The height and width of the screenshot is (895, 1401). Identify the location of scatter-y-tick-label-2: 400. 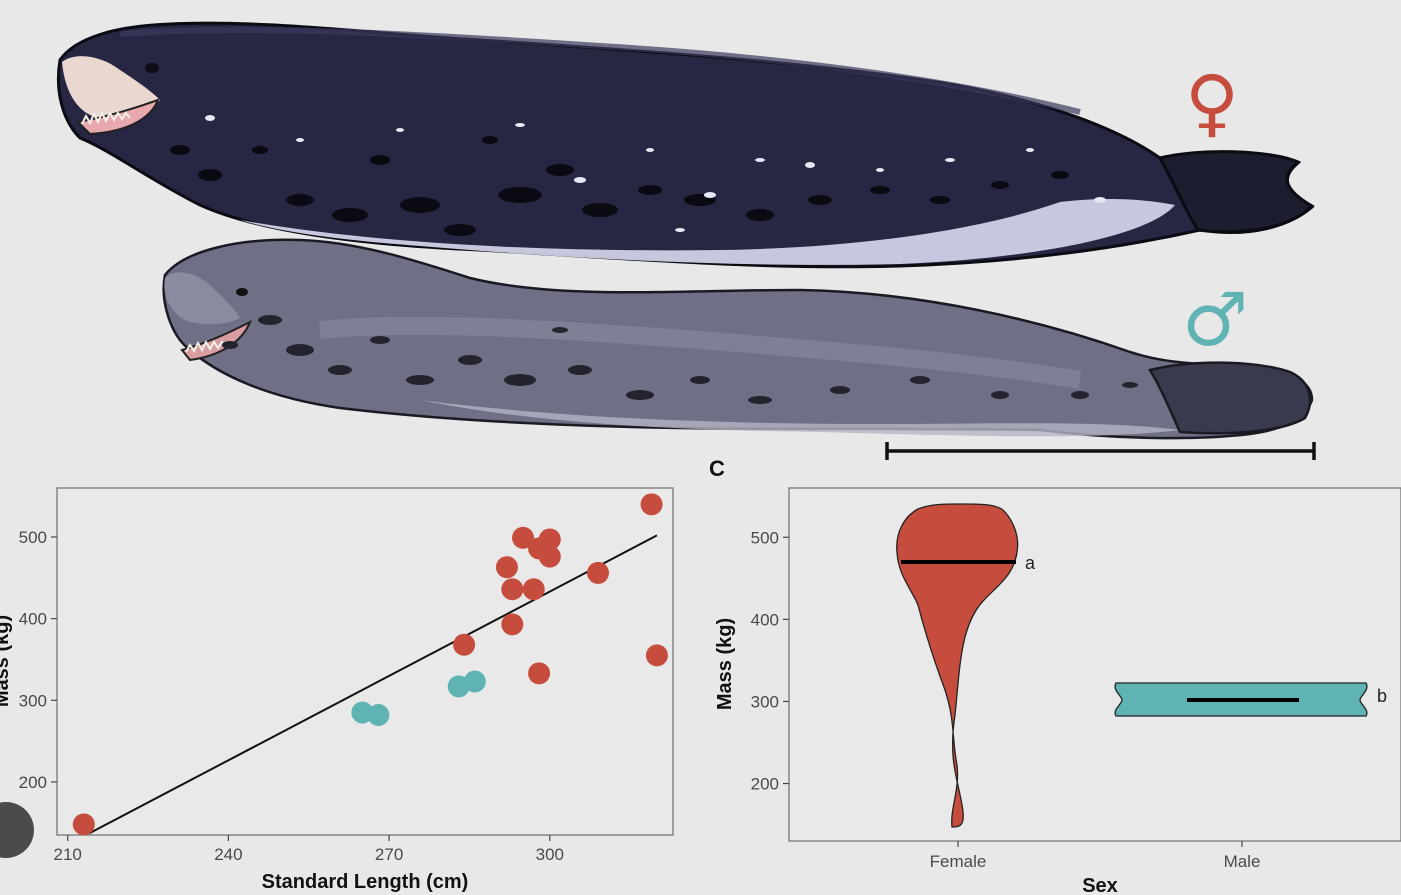
(33, 619).